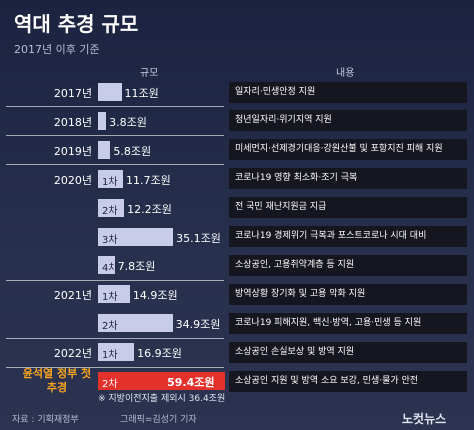 This screenshot has height=430, width=474. I want to click on description: 코로나19 경제위기 극복과 포스트코로나 시대 대비, so click(348, 236).